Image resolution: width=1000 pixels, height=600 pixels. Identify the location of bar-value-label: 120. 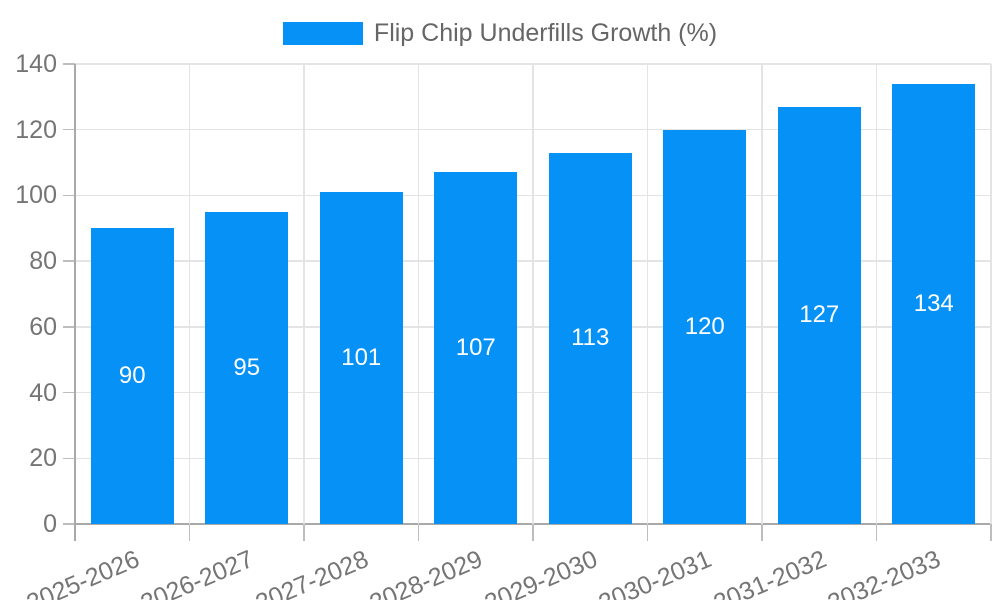
(704, 326).